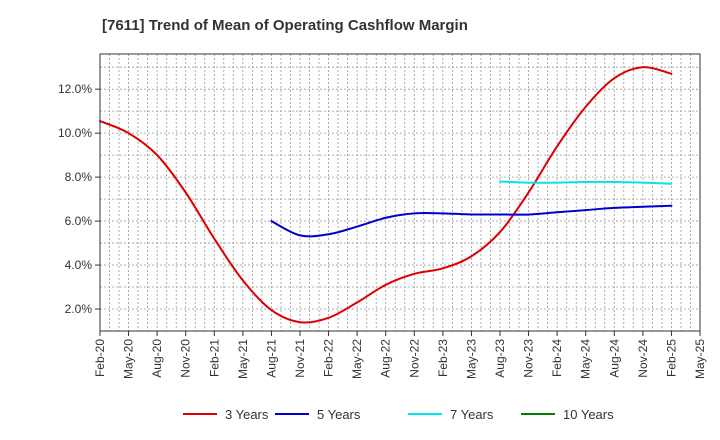 This screenshot has height=440, width=720. I want to click on y-axis: 2.0% 4.0% 6.0% 8.0% 10.0% 12.0%, so click(79, 199).